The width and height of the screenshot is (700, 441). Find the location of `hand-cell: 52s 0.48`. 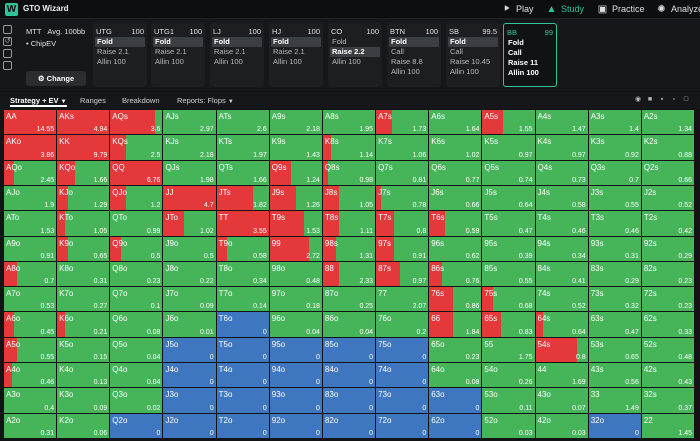

hand-cell: 52s 0.48 is located at coordinates (667, 350).